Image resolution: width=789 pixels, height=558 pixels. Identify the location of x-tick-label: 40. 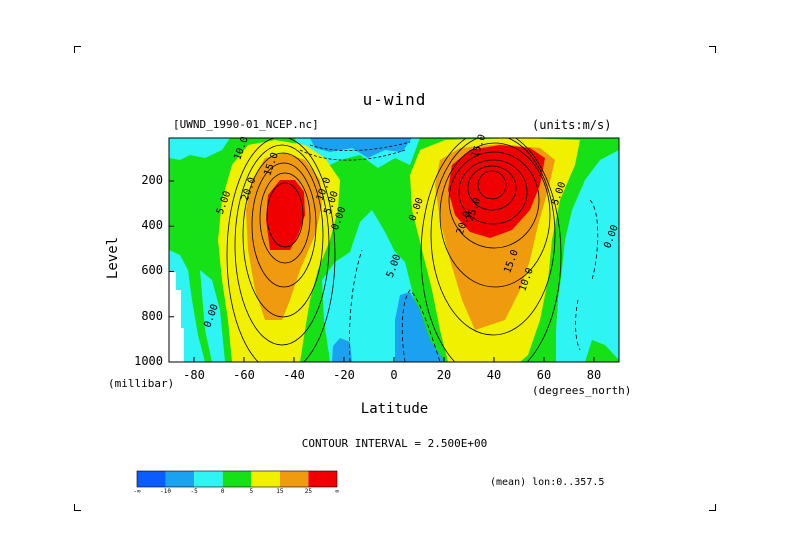
(494, 375).